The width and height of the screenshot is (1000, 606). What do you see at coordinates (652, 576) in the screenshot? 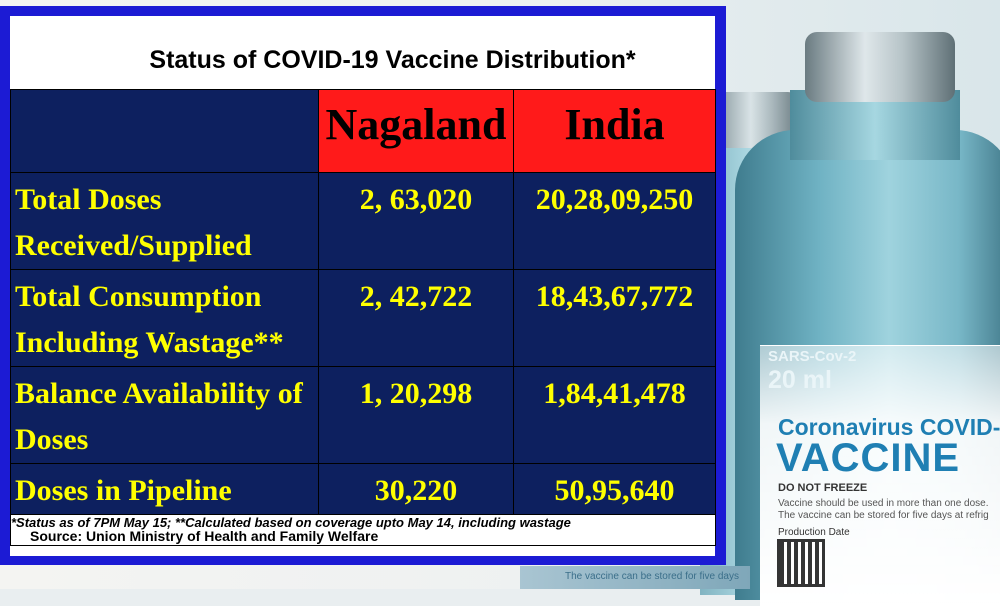
I see `box-side-text: The vaccine can be stored for five days` at bounding box center [652, 576].